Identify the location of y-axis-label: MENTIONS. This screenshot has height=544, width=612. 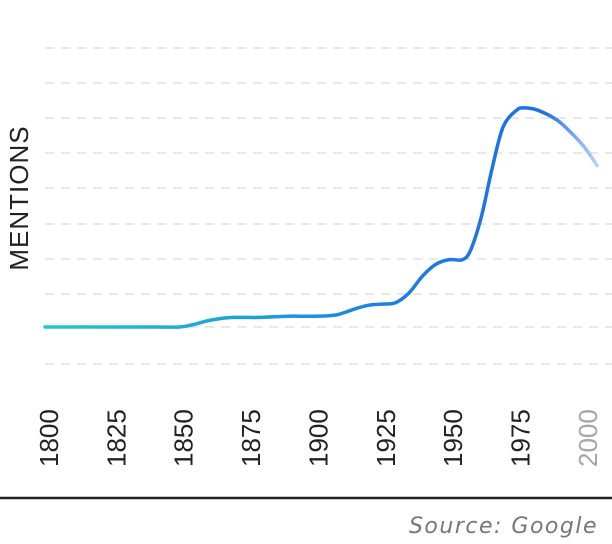
(19, 197).